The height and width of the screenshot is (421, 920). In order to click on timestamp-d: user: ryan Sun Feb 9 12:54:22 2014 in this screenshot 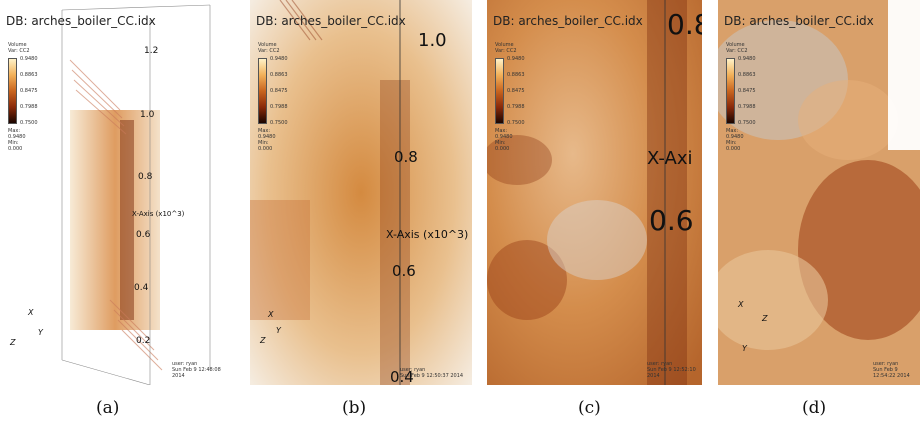, I will do `click(896, 370)`.